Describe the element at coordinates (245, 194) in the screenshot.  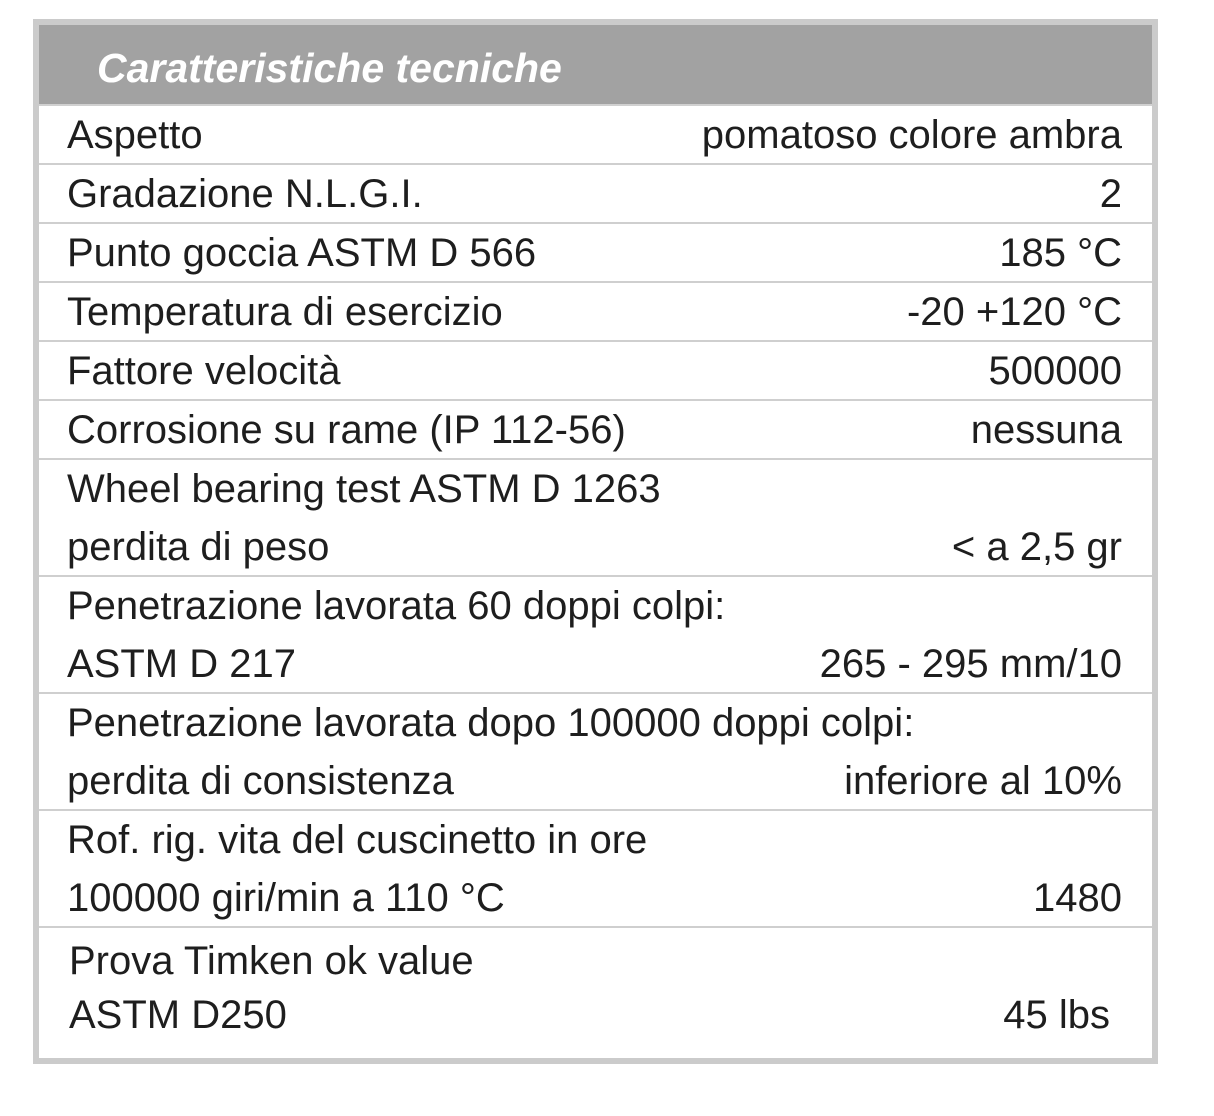
I see `spec-label: Gradazione N.L.G.I.` at that location.